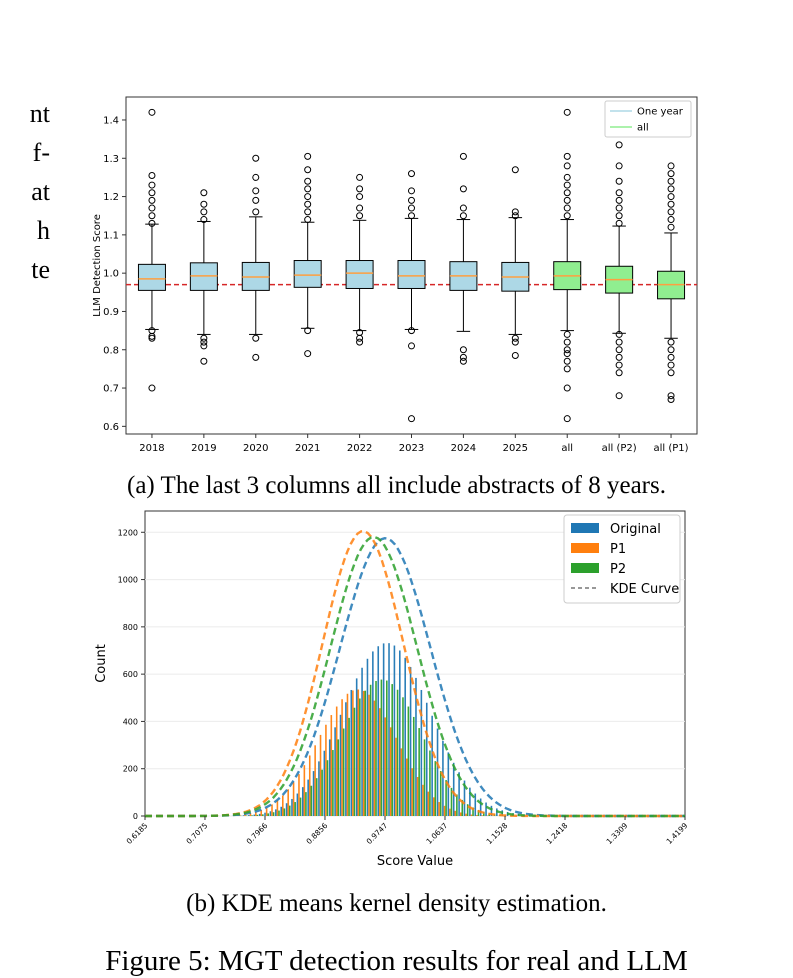  Describe the element at coordinates (130, 674) in the screenshot. I see `y-tick-label: 600` at that location.